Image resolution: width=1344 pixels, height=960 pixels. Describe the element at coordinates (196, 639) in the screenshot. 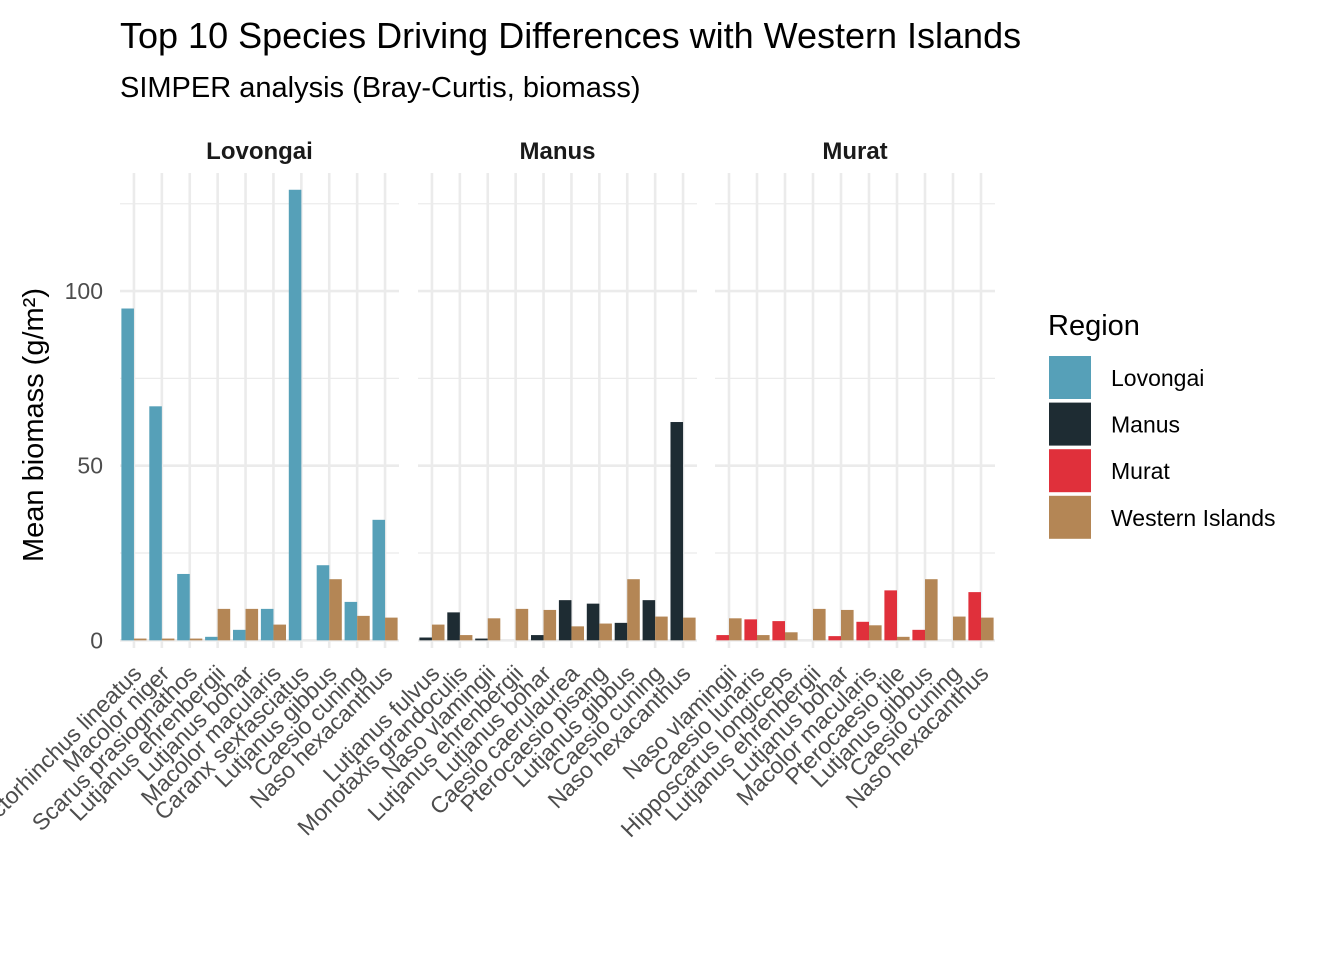

I see `bar-lovongai-western-islands-scarus-prasiognathos` at that location.